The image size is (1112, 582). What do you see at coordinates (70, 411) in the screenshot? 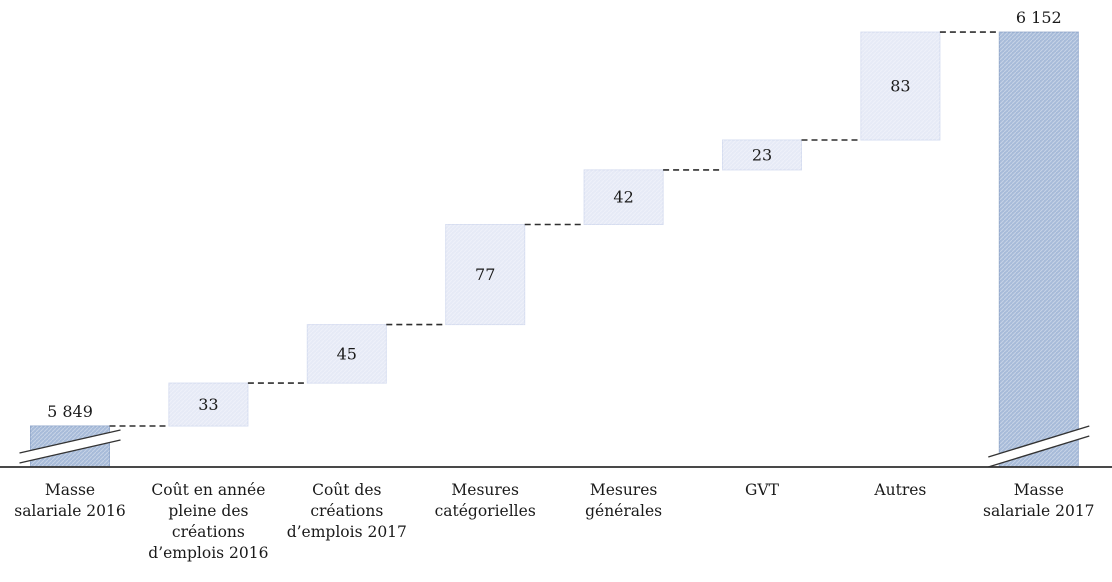
I see `value-label-0: 5 849` at bounding box center [70, 411].